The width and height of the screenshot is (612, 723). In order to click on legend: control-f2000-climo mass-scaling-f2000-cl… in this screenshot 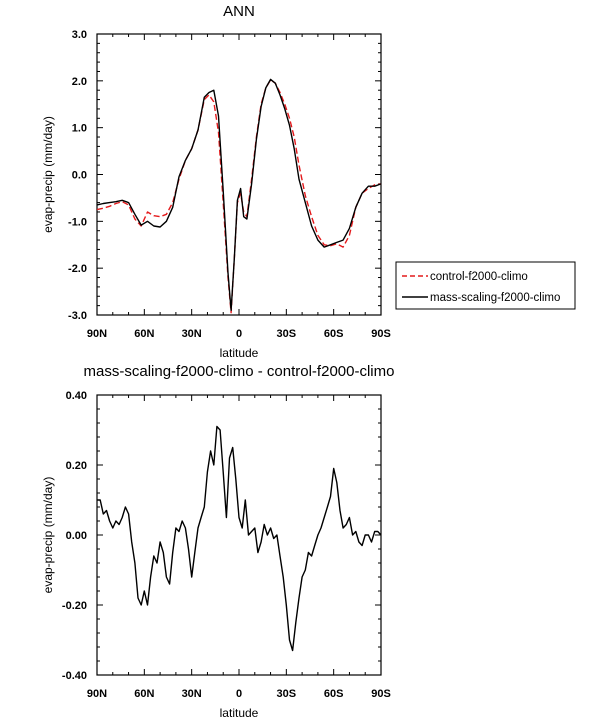, I will do `click(485, 285)`.